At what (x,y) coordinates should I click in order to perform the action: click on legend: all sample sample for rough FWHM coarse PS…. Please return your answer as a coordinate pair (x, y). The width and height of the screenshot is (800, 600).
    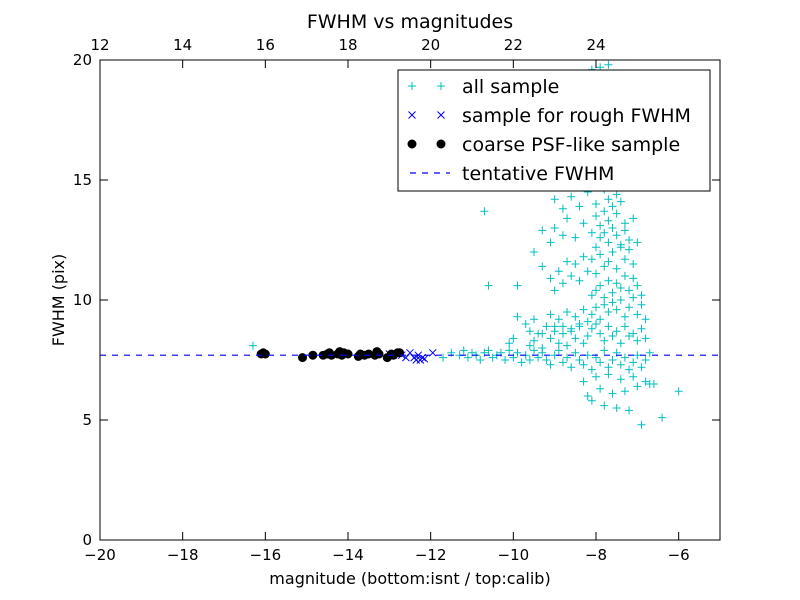
    Looking at the image, I should click on (554, 130).